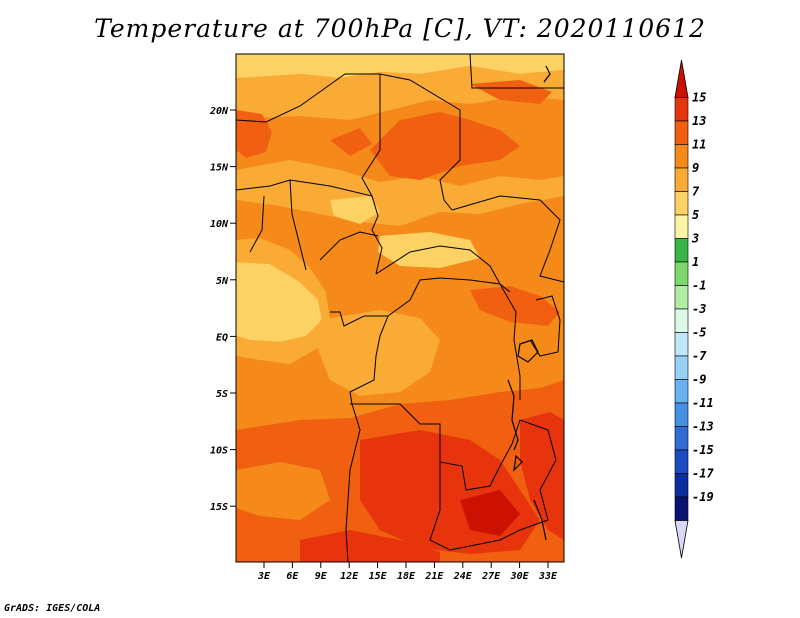  I want to click on lon-tick-label: 6E, so click(292, 576).